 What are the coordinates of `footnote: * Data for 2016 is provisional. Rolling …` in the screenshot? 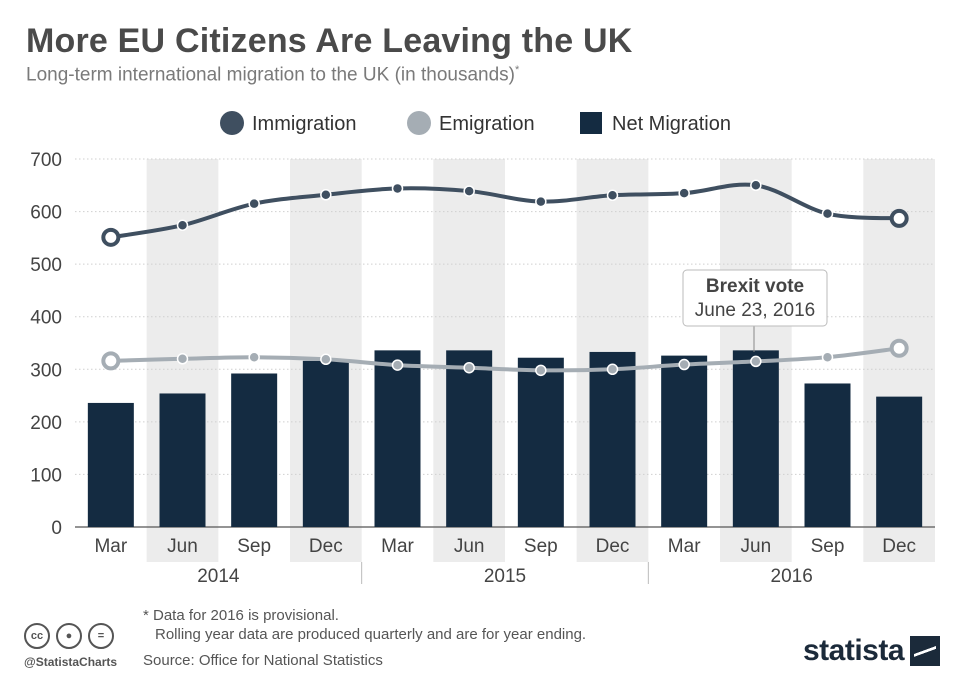 It's located at (364, 625).